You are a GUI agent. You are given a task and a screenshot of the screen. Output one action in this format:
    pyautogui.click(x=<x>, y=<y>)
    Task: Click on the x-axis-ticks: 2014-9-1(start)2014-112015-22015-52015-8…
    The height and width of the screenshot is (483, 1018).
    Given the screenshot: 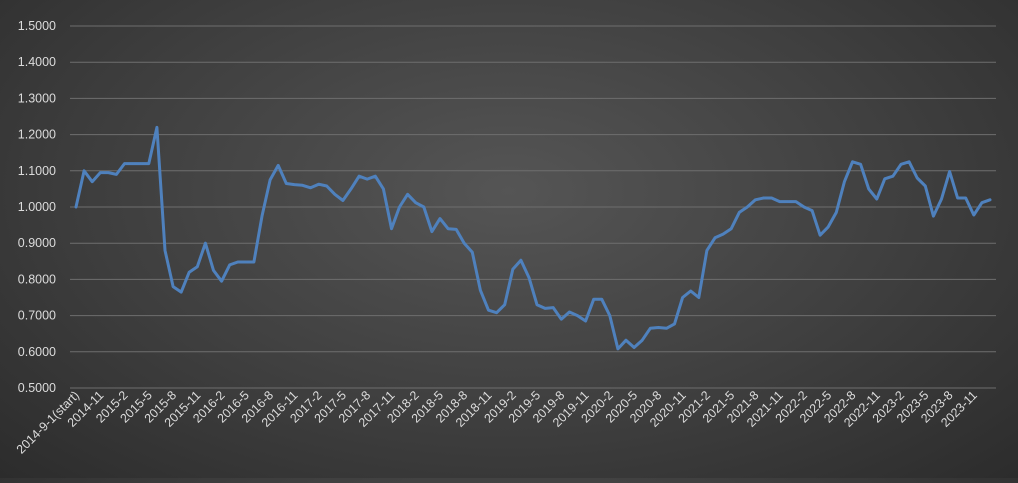 What is the action you would take?
    pyautogui.click(x=497, y=422)
    